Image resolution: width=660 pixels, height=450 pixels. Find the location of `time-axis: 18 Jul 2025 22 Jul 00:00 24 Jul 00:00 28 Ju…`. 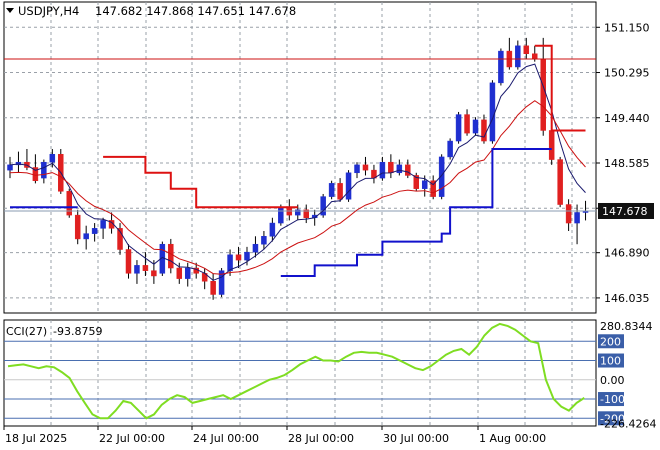

time-axis: 18 Jul 2025 22 Jul 00:00 24 Jul 00:00 28 Ju… is located at coordinates (274, 435).